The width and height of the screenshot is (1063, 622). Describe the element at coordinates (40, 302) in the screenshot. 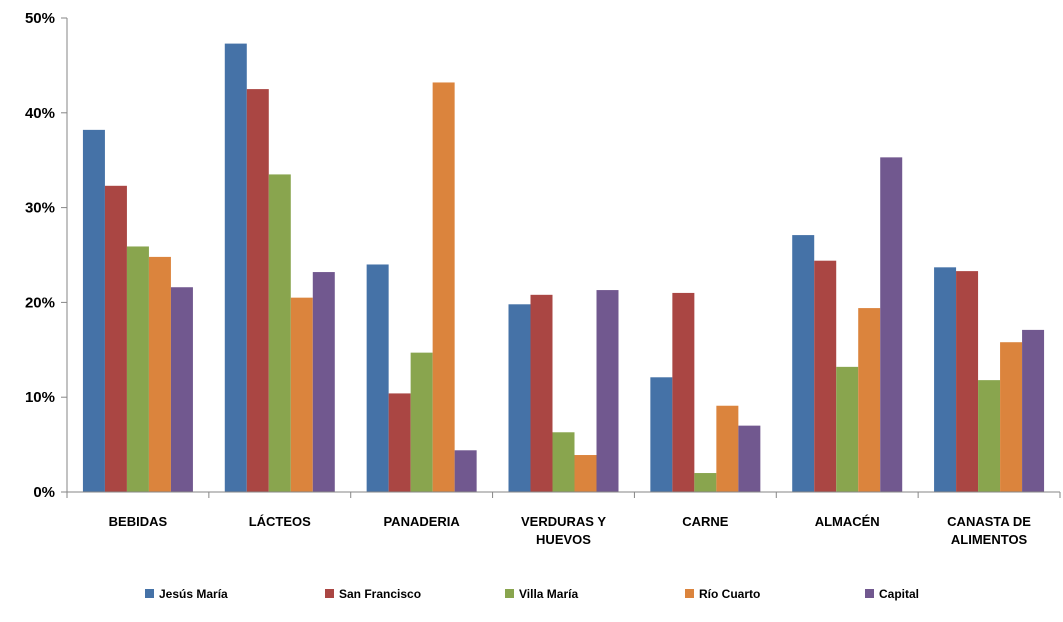

I see `y-tick-label: 20%` at that location.